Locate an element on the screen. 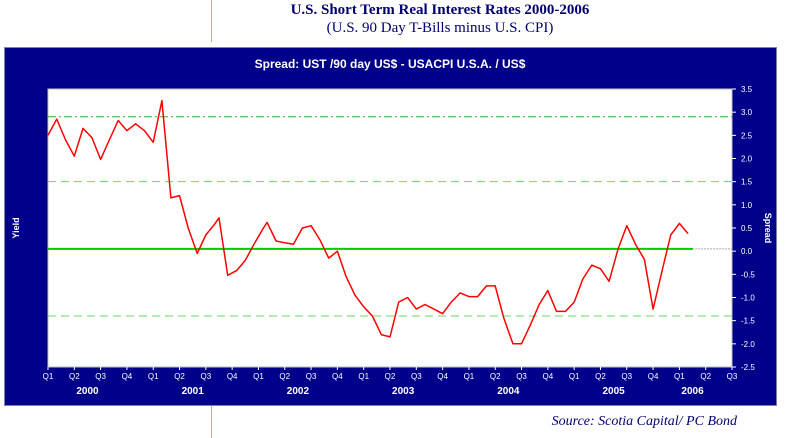  year-label-2004: 2004 is located at coordinates (508, 391).